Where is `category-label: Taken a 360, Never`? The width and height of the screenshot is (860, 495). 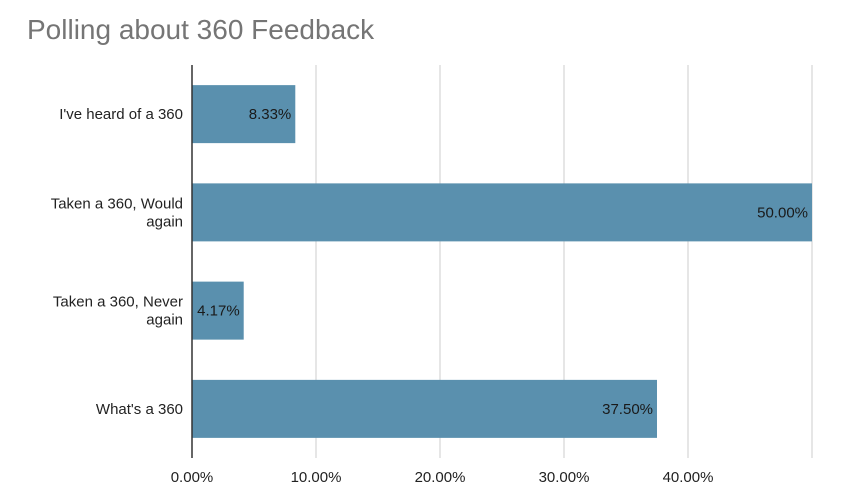
category-label: Taken a 360, Never is located at coordinates (118, 302).